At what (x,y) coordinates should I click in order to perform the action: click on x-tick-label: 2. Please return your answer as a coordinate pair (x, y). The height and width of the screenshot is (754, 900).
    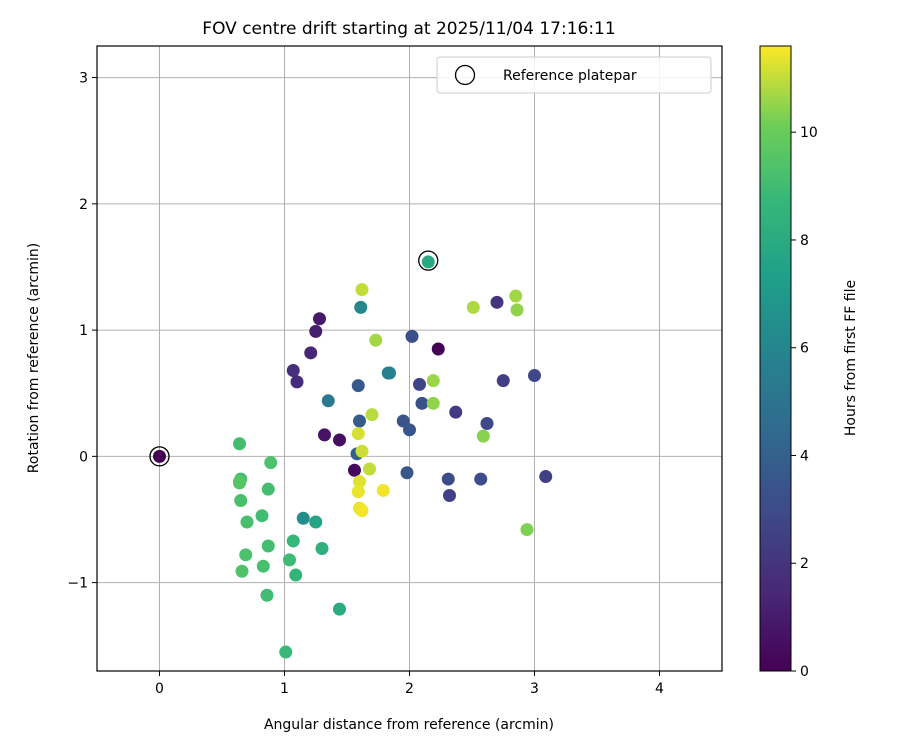
    Looking at the image, I should click on (409, 689).